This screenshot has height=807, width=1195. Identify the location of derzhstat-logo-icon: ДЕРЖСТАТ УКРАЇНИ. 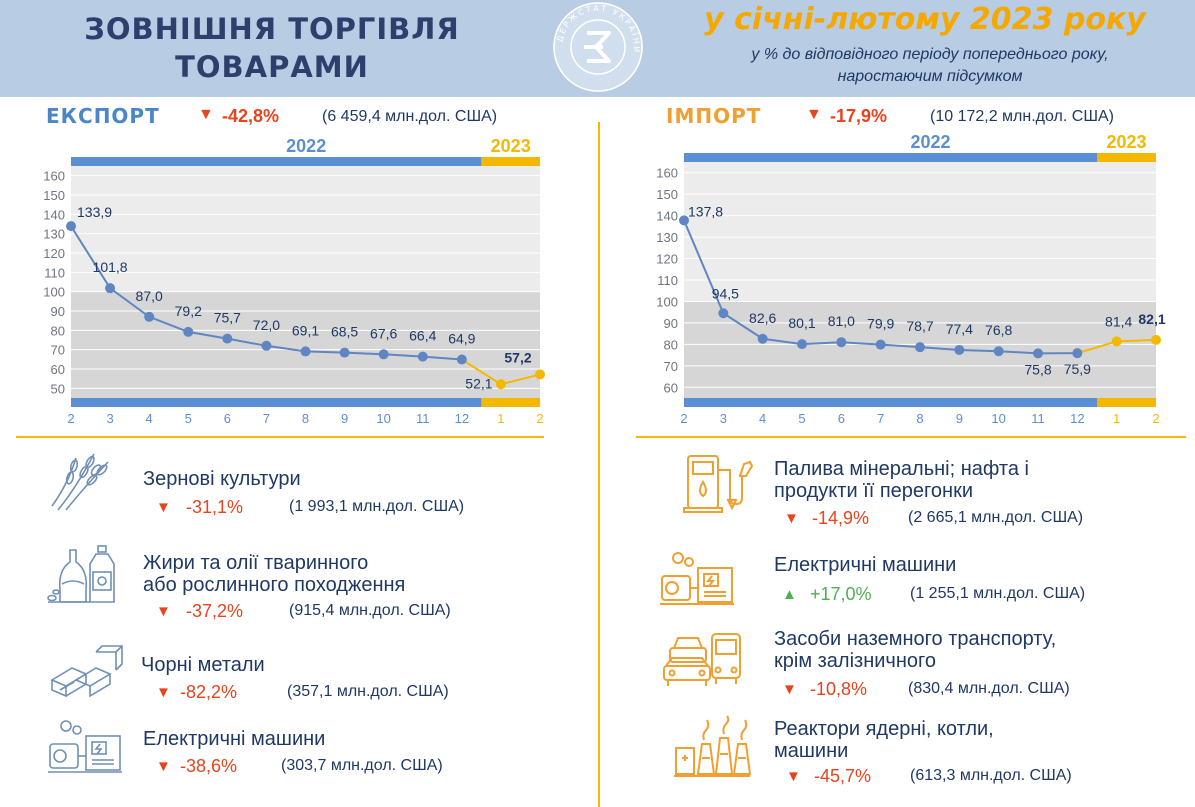
(598, 47).